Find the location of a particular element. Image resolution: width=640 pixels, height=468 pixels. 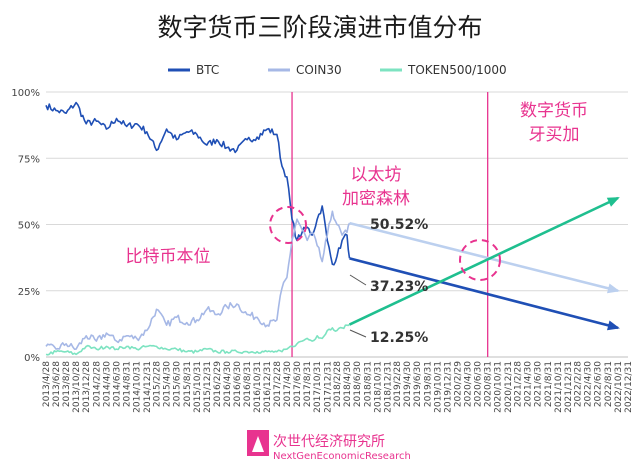

legend-label: BTC is located at coordinates (207, 70).